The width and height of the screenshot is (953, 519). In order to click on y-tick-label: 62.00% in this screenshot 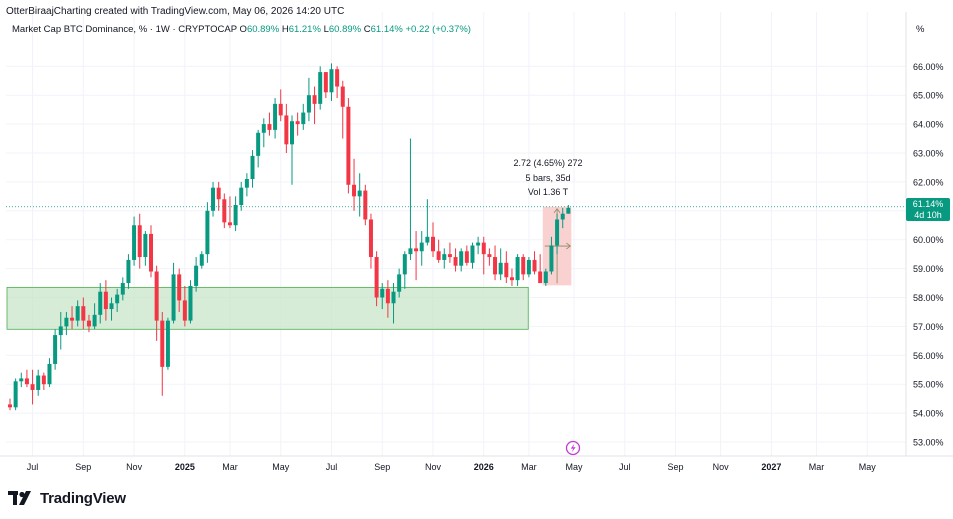, I will do `click(928, 182)`.